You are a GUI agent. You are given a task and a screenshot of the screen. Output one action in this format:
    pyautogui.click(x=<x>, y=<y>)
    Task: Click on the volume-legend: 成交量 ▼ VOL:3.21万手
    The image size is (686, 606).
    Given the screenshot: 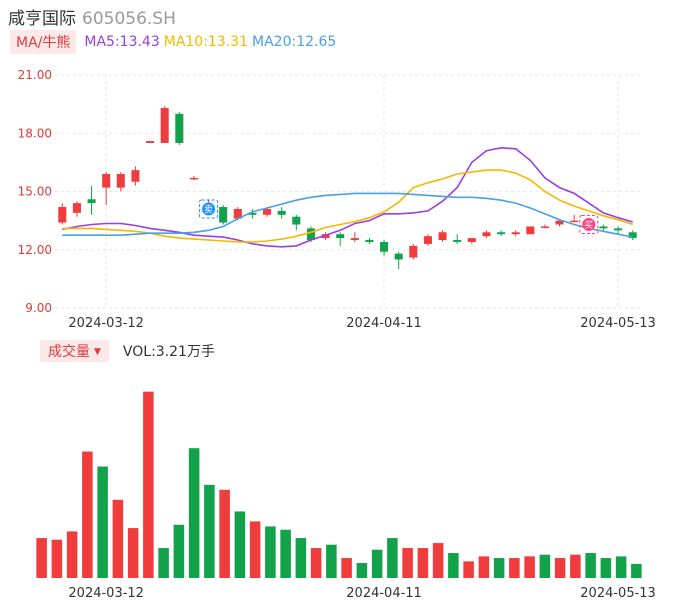 What is the action you would take?
    pyautogui.click(x=127, y=351)
    